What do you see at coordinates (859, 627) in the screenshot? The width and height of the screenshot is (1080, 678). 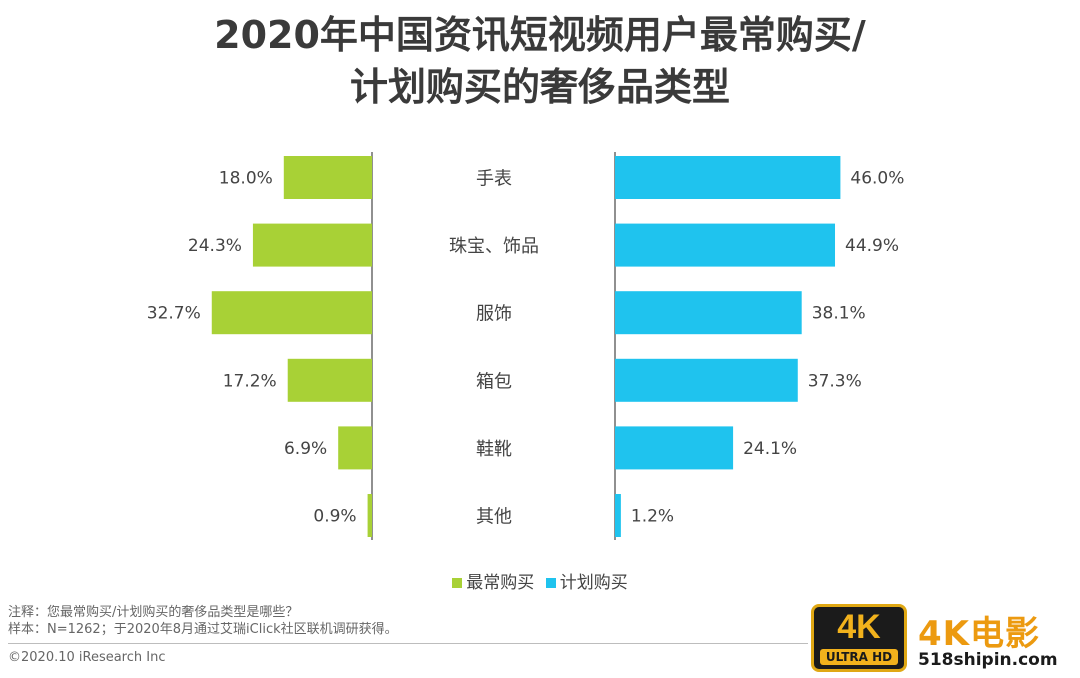 I see `watermark-badge-4k: 4K` at bounding box center [859, 627].